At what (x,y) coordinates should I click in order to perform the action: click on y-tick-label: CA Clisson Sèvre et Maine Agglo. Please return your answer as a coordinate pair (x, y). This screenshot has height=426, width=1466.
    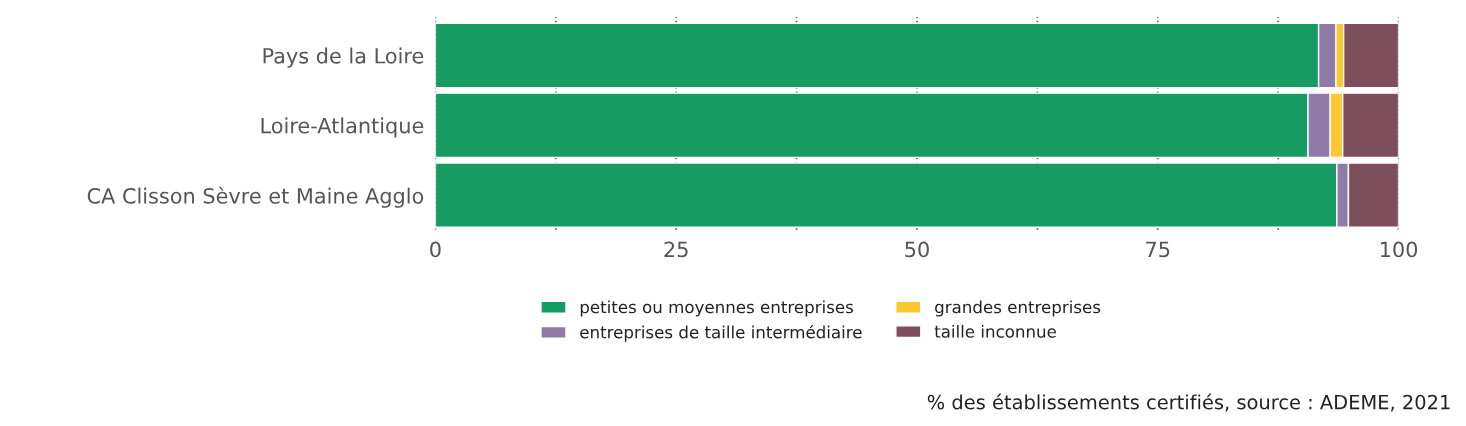
    Looking at the image, I should click on (255, 197).